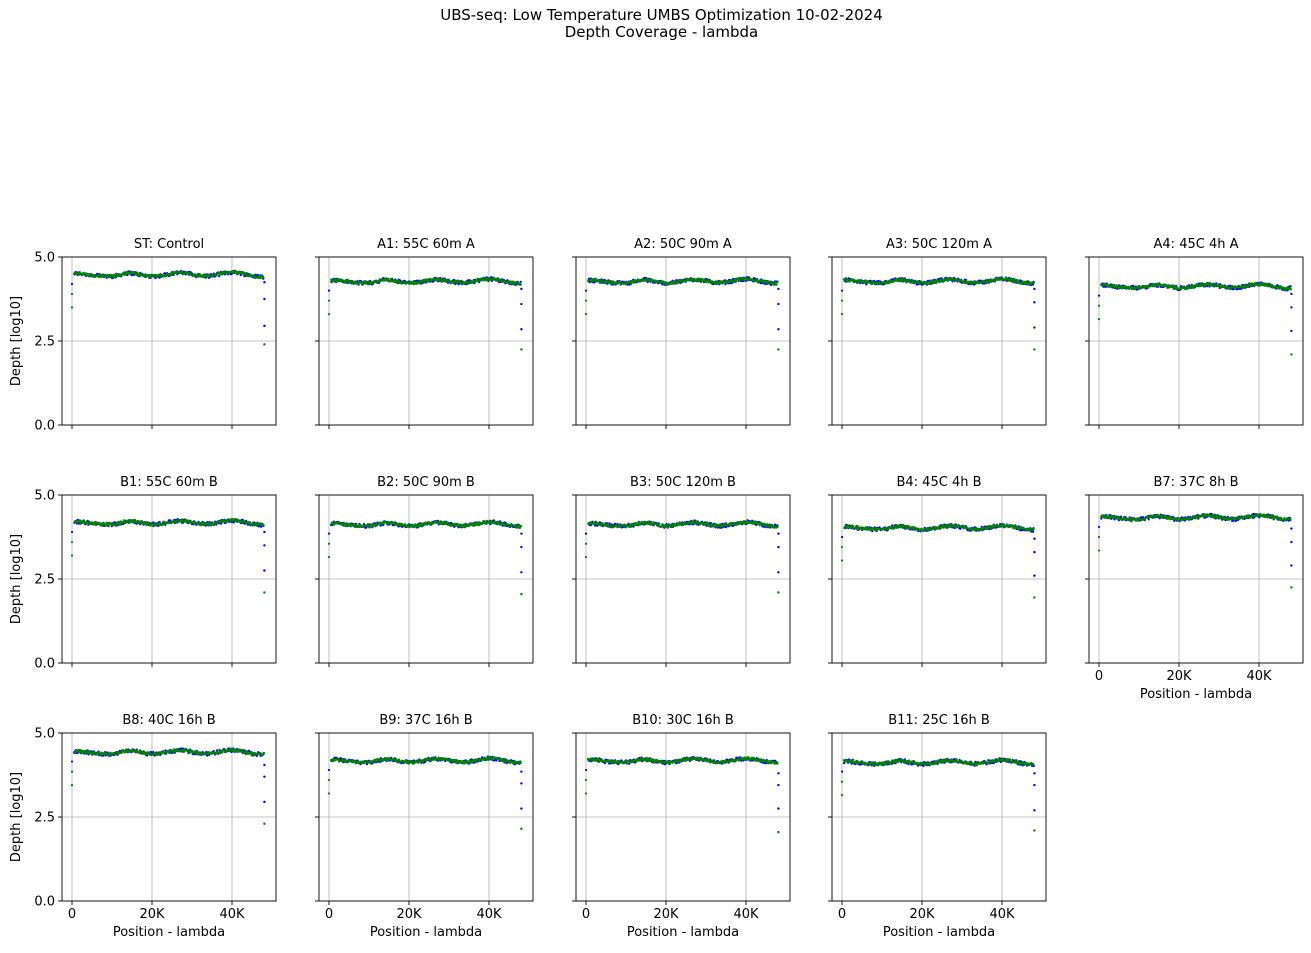 This screenshot has width=1311, height=953. I want to click on subplot-5: A4: 45C 4h A, so click(1194, 333).